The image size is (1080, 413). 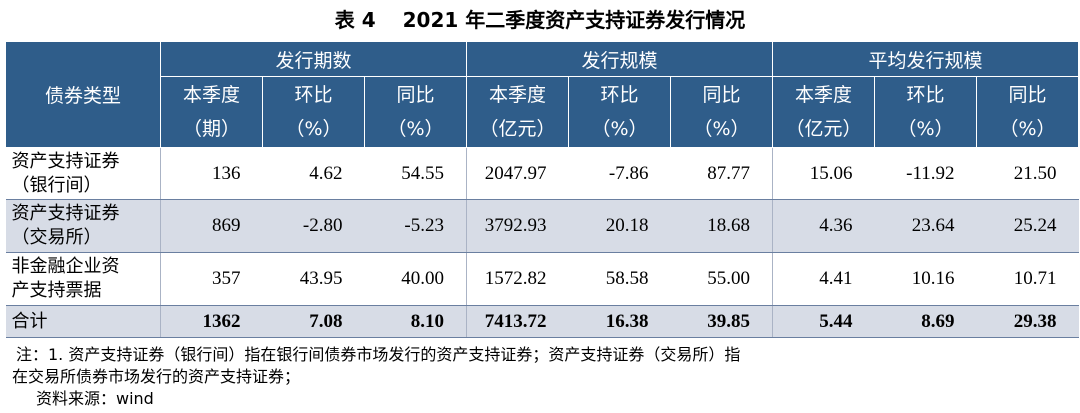 What do you see at coordinates (925, 321) in the screenshot?
I see `cell: 8.69` at bounding box center [925, 321].